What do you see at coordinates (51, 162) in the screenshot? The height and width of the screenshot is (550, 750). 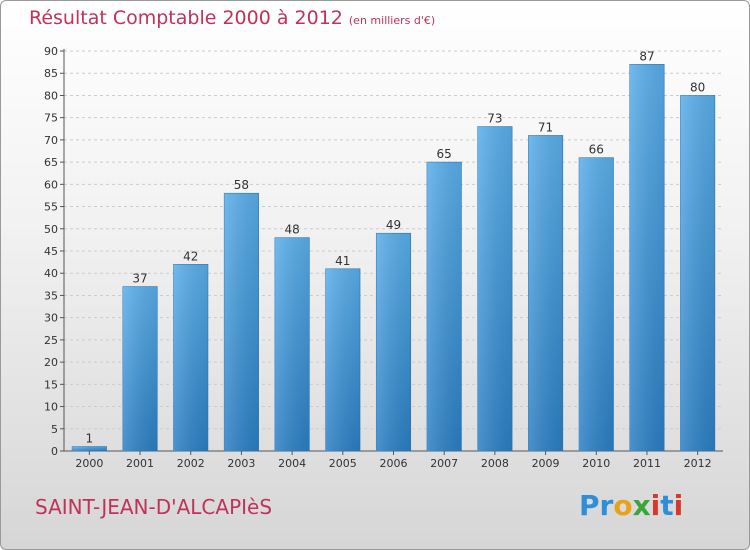 I see `y-tick-label: 65` at bounding box center [51, 162].